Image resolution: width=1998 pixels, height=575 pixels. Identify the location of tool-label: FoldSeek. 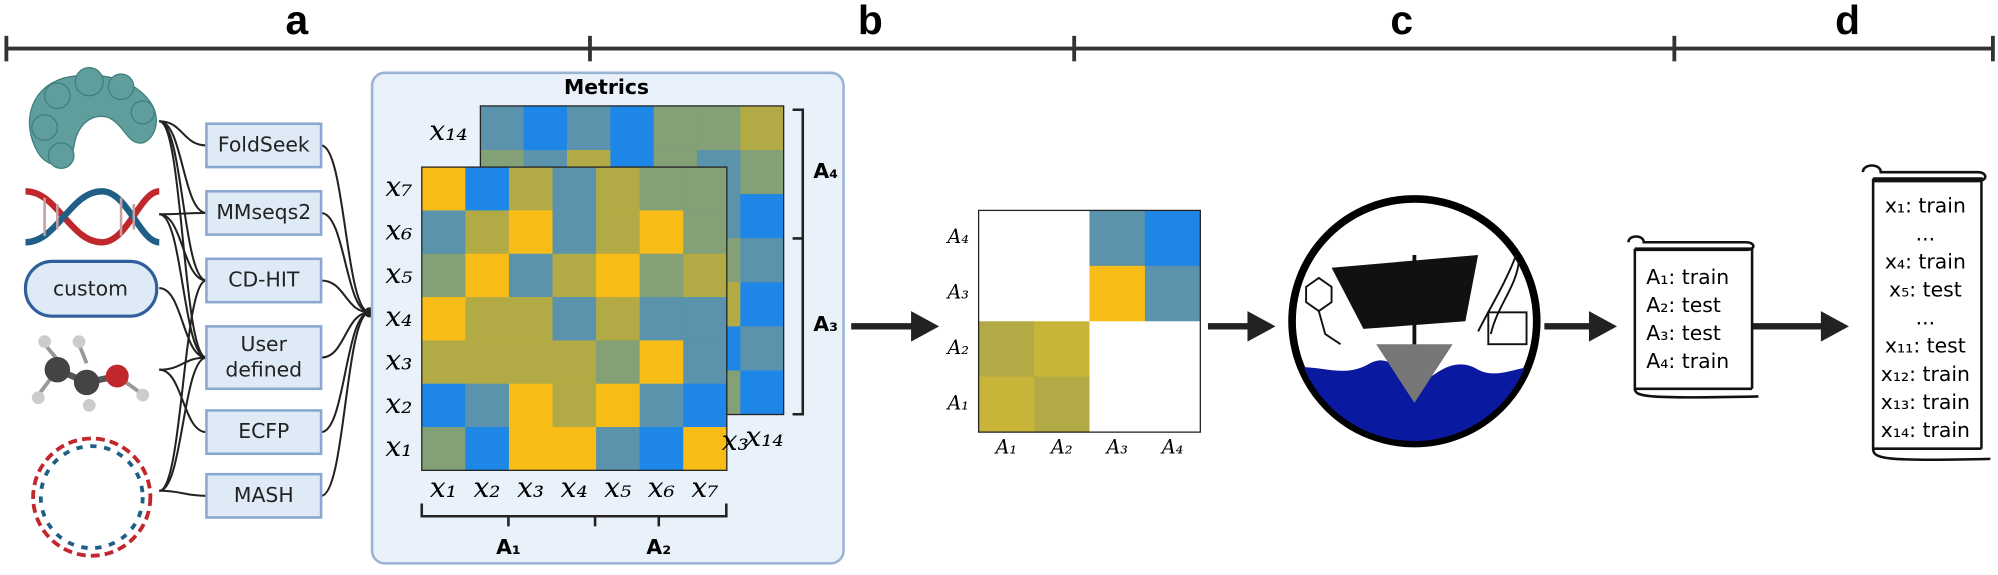
(264, 144).